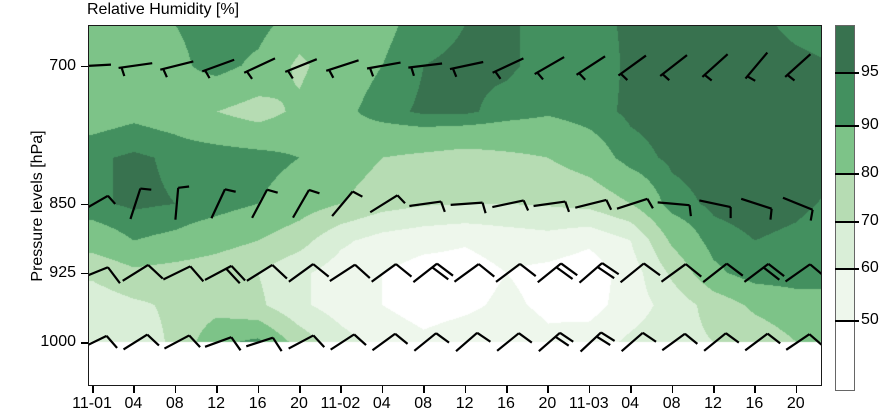 Image resolution: width=880 pixels, height=418 pixels. I want to click on x-tick-label: 12, so click(464, 403).